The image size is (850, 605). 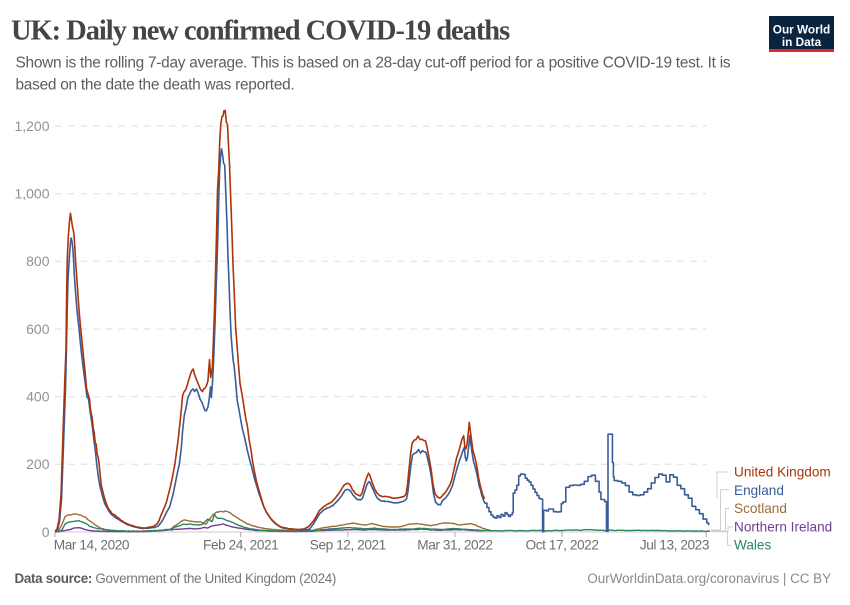 What do you see at coordinates (802, 42) in the screenshot?
I see `svg-text: in Data` at bounding box center [802, 42].